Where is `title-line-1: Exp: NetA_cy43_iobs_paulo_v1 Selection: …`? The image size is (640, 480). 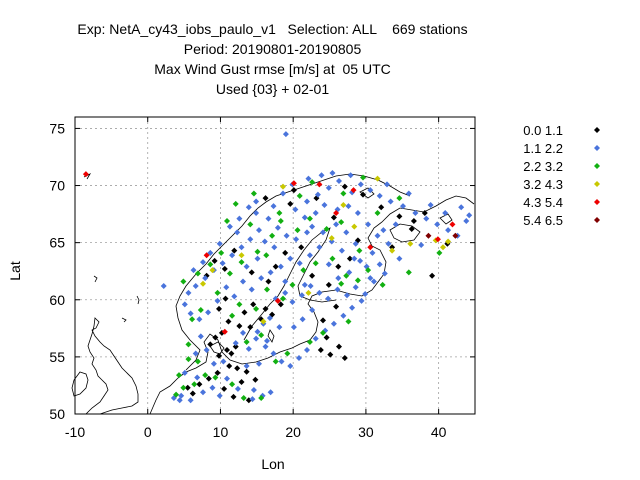
title-line-1: Exp: NetA_cy43_iobs_paulo_v1 Selection: … is located at coordinates (272, 29).